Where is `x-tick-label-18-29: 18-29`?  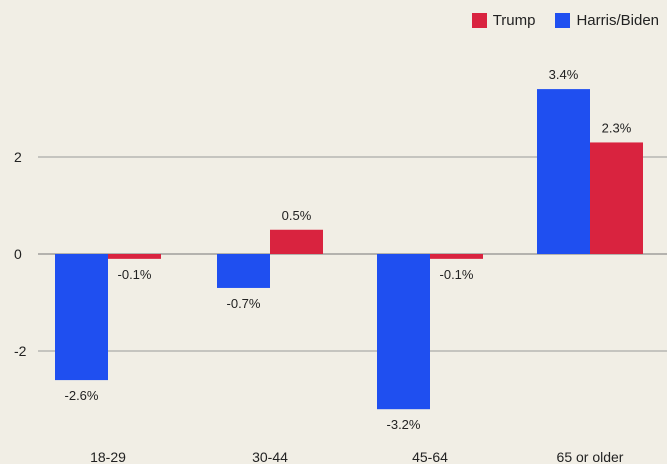 x-tick-label-18-29: 18-29 is located at coordinates (108, 456).